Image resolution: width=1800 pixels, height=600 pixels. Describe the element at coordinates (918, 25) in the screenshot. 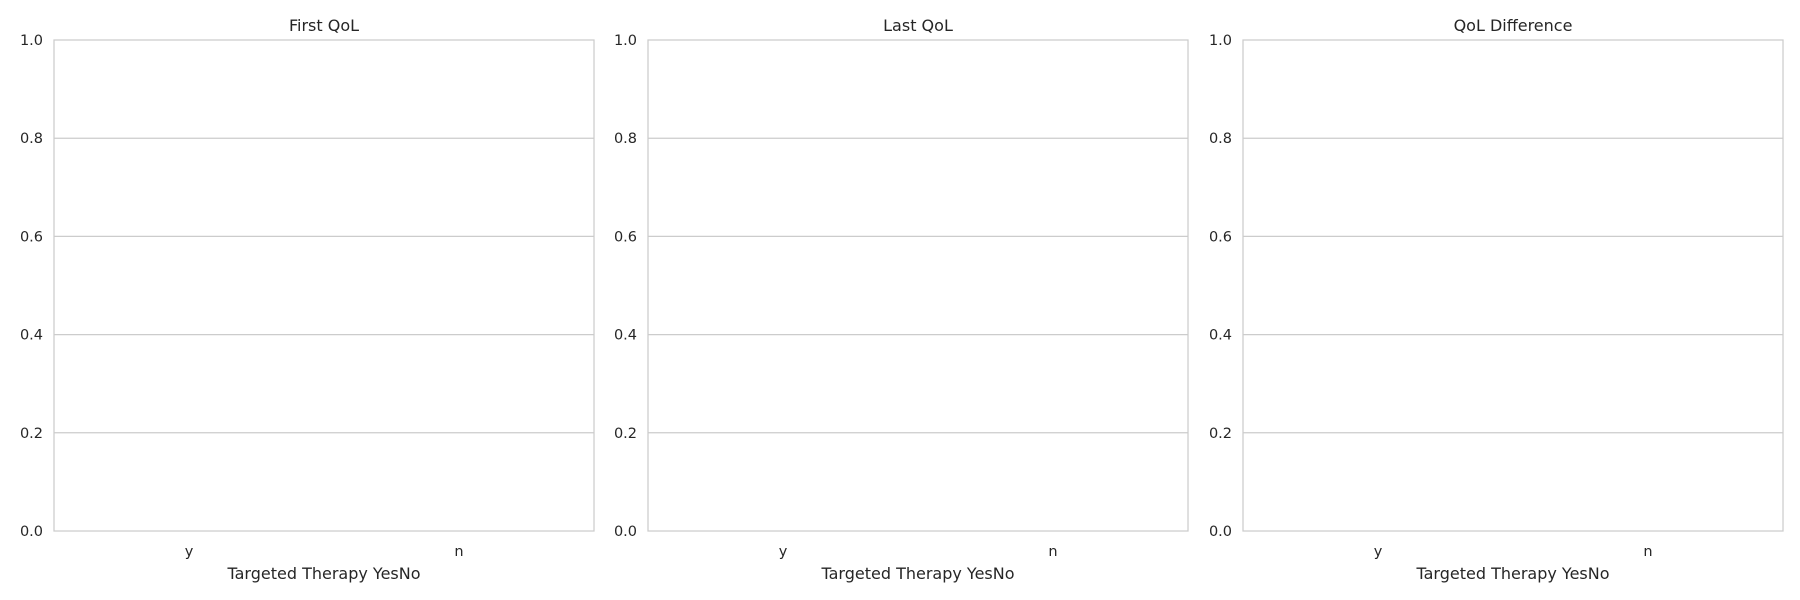

I see `chart-title: Last QoL` at that location.